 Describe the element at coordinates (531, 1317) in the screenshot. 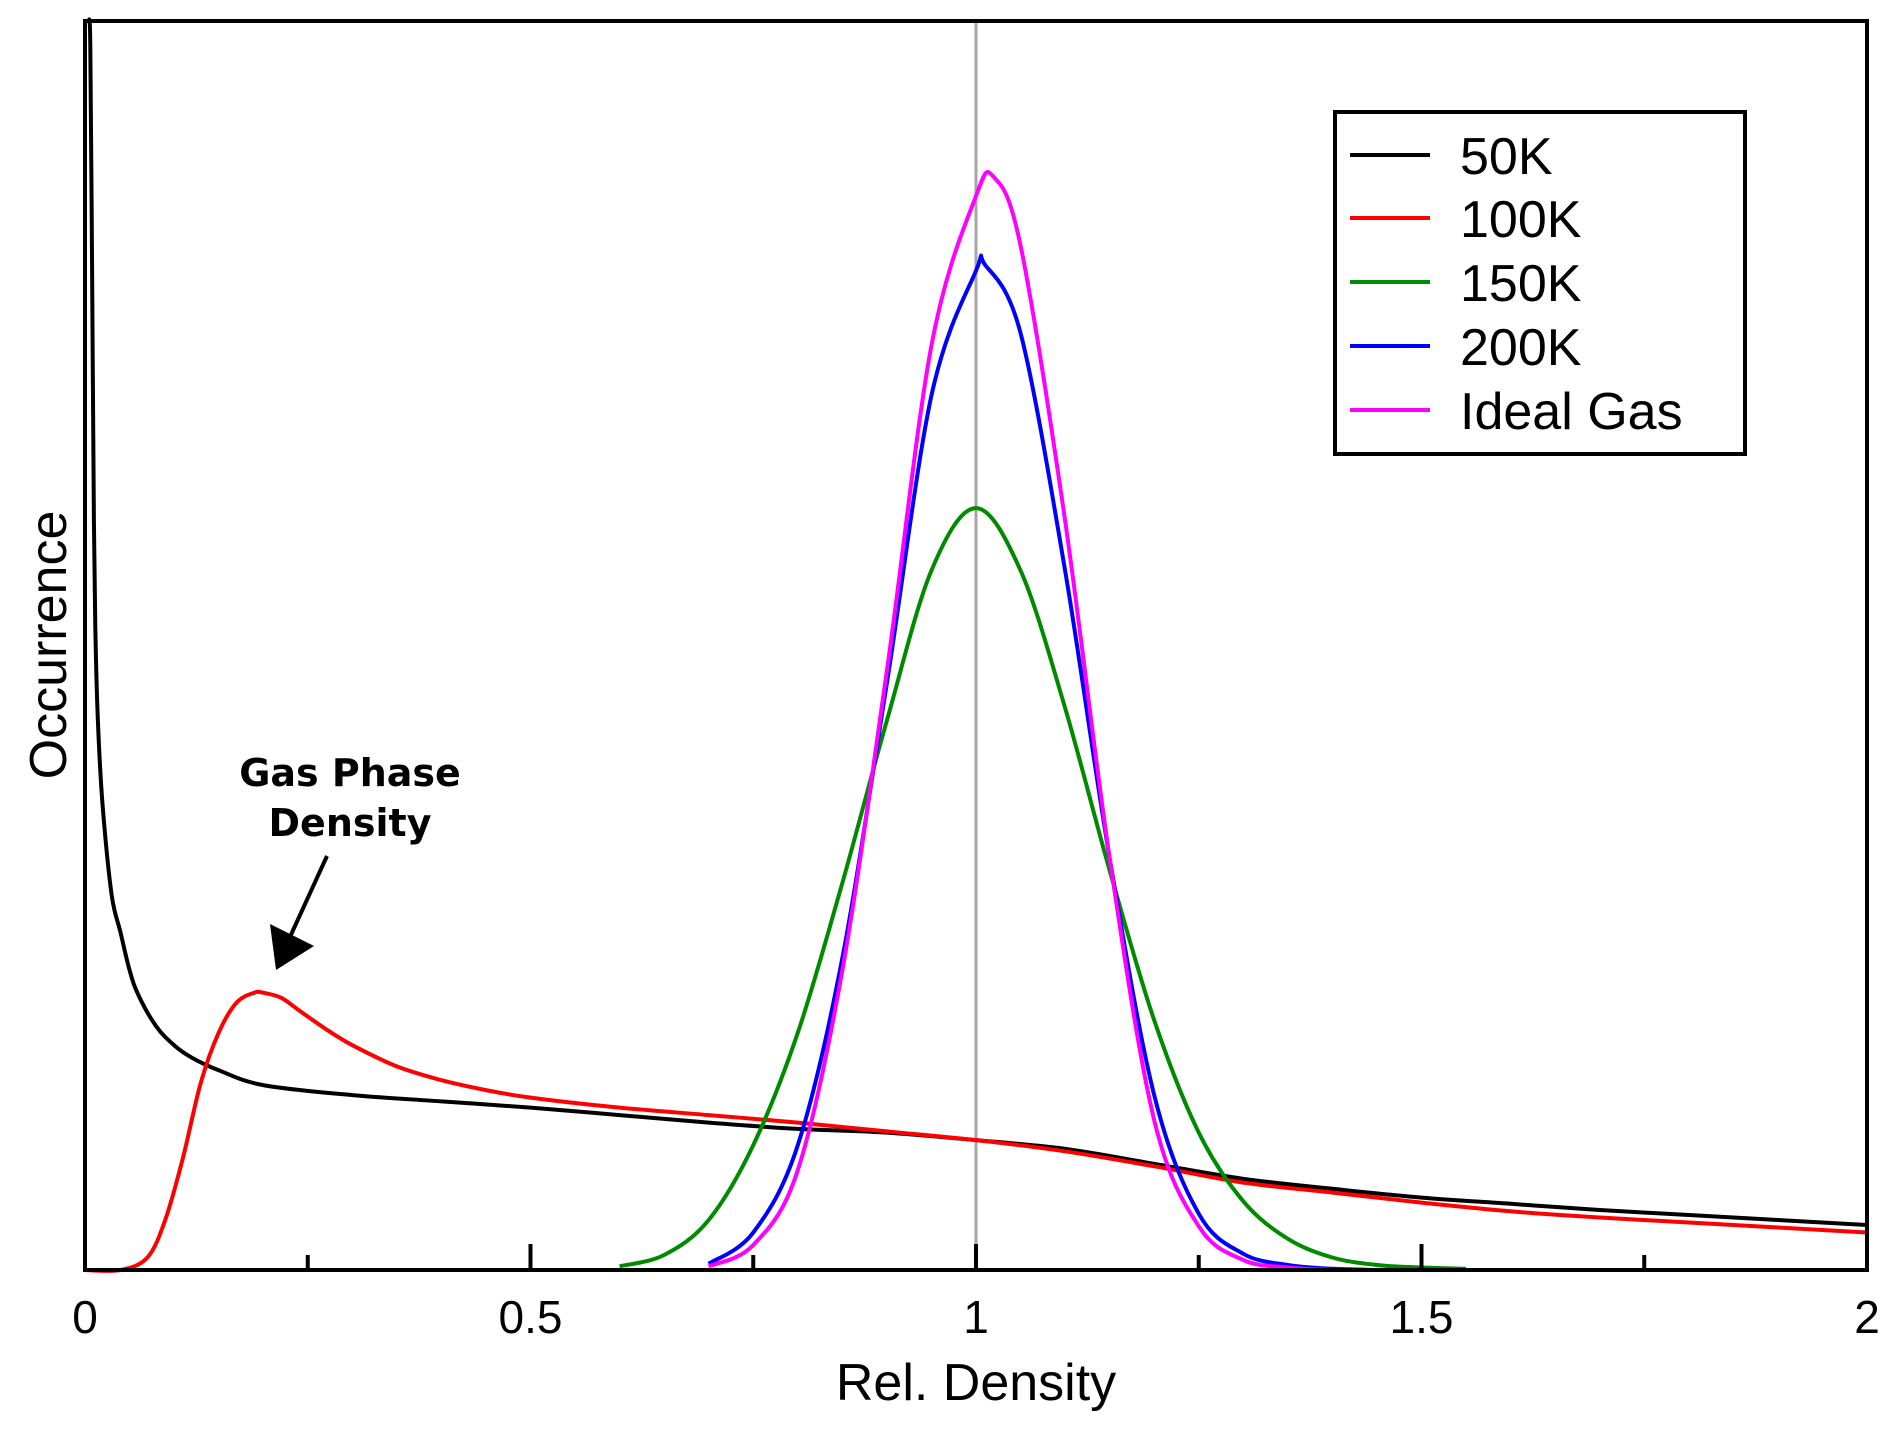

I see `x-tick-label: 0.5` at that location.